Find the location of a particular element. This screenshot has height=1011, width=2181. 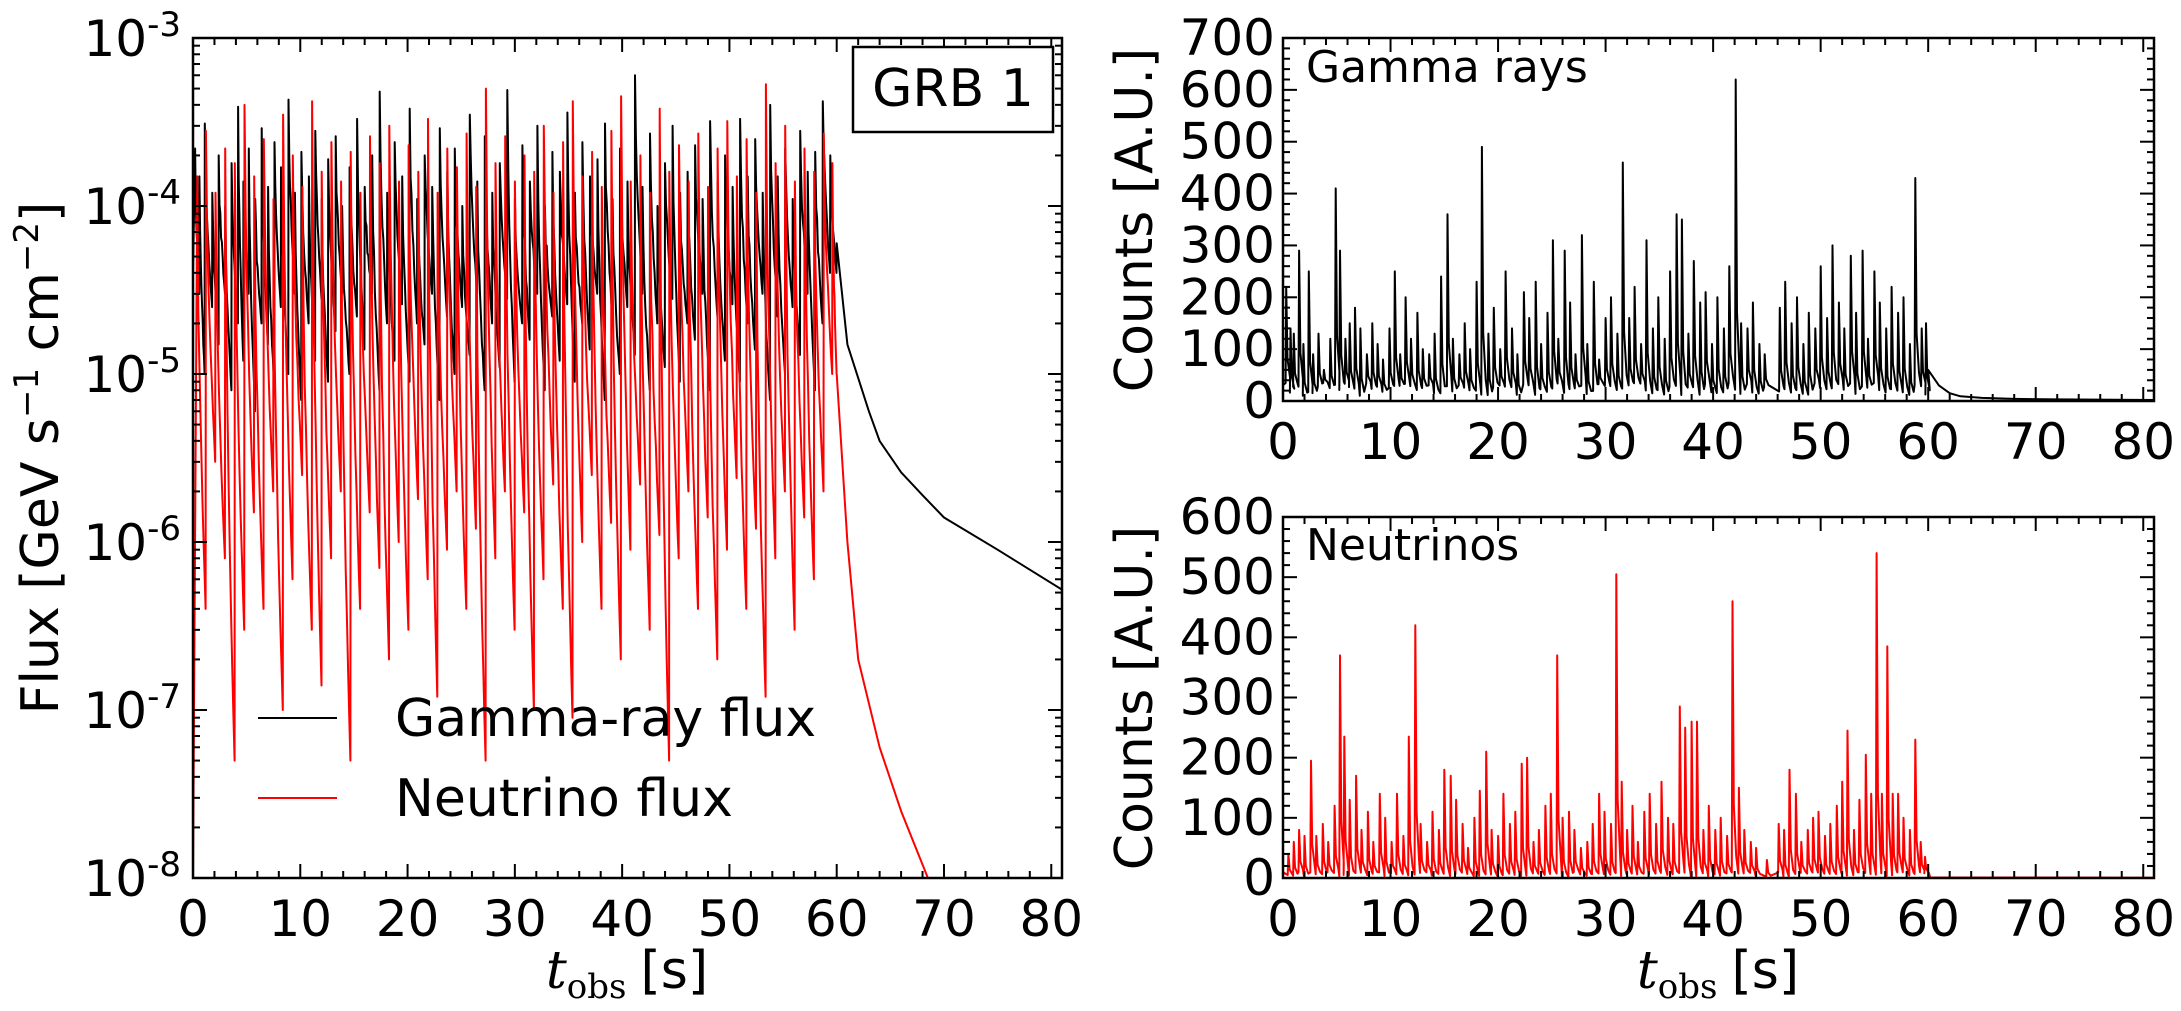

counts-x-axis-label: tobs [s] is located at coordinates (1718, 974).